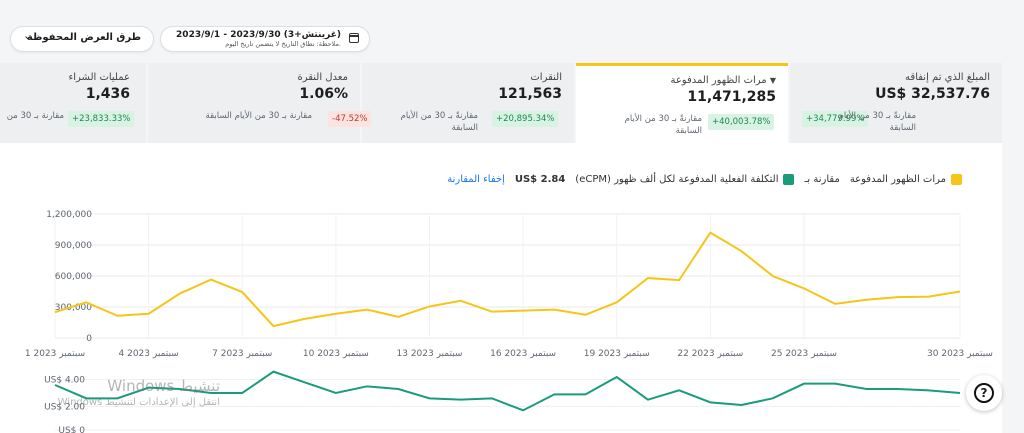  Describe the element at coordinates (960, 354) in the screenshot. I see `x-tick-label: 30 سبتمبر 2023` at that location.